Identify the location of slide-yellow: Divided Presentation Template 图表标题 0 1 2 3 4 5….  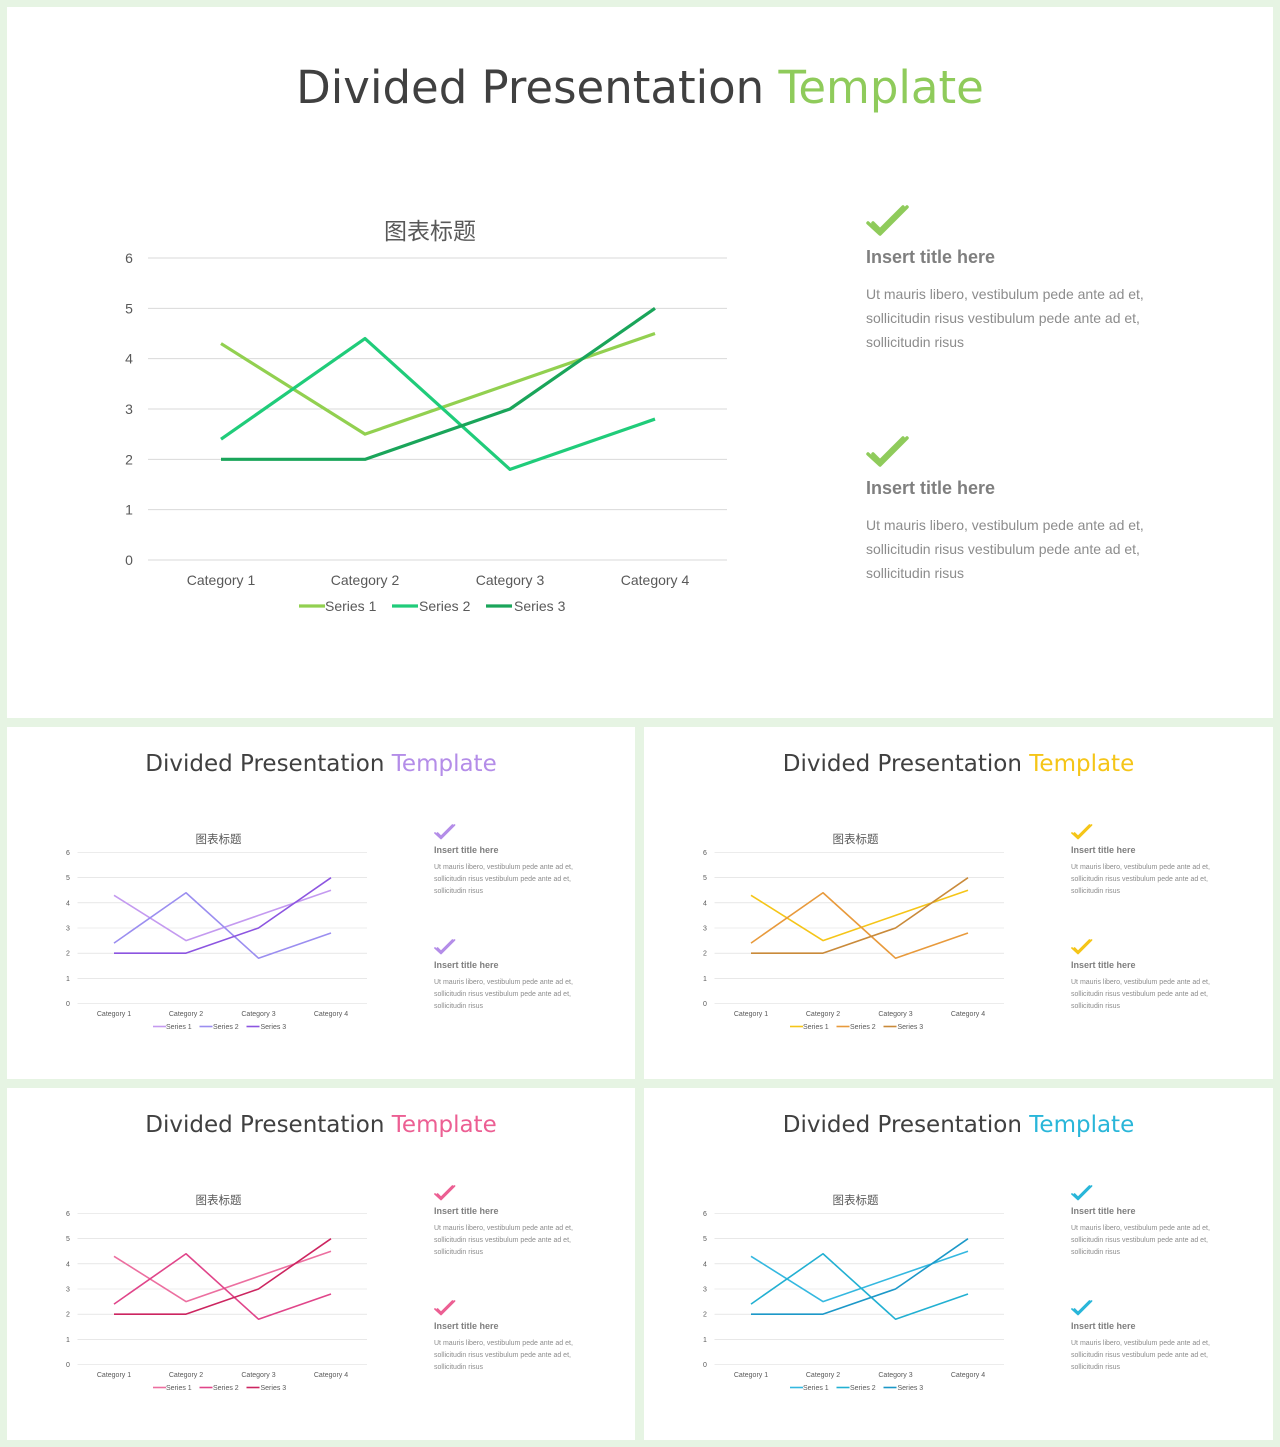
(958, 903).